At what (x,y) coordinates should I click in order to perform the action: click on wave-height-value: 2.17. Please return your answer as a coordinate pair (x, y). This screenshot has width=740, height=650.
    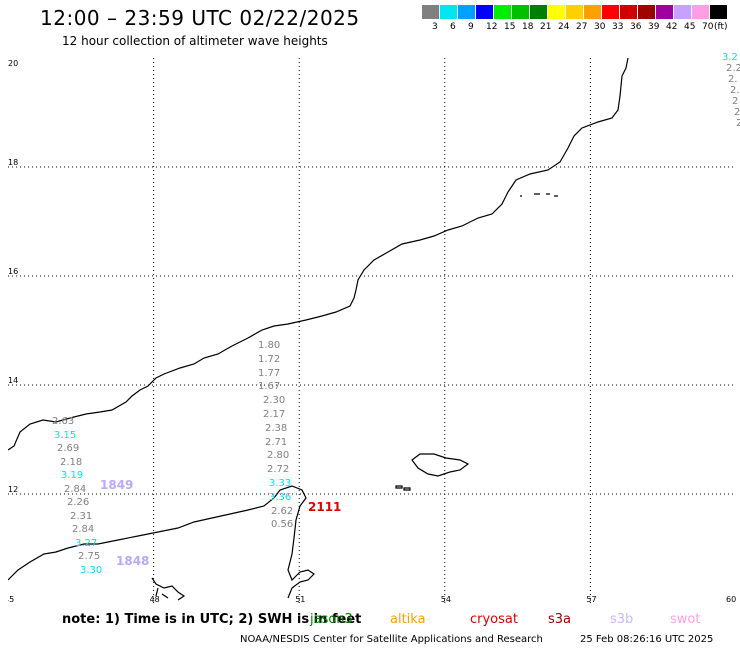
    Looking at the image, I should click on (274, 414).